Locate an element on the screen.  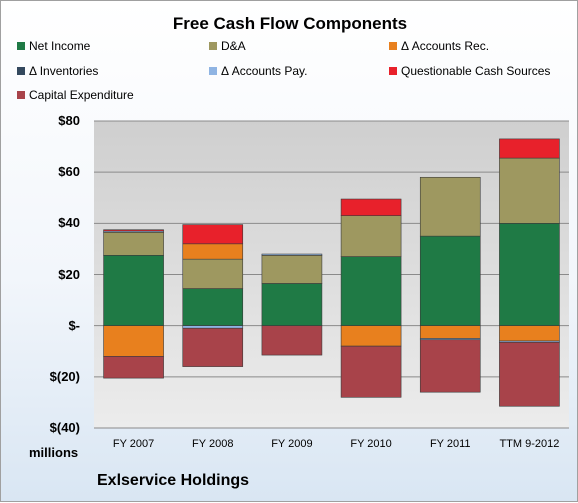
legend-label: Δ Accounts Rec. is located at coordinates (445, 46).